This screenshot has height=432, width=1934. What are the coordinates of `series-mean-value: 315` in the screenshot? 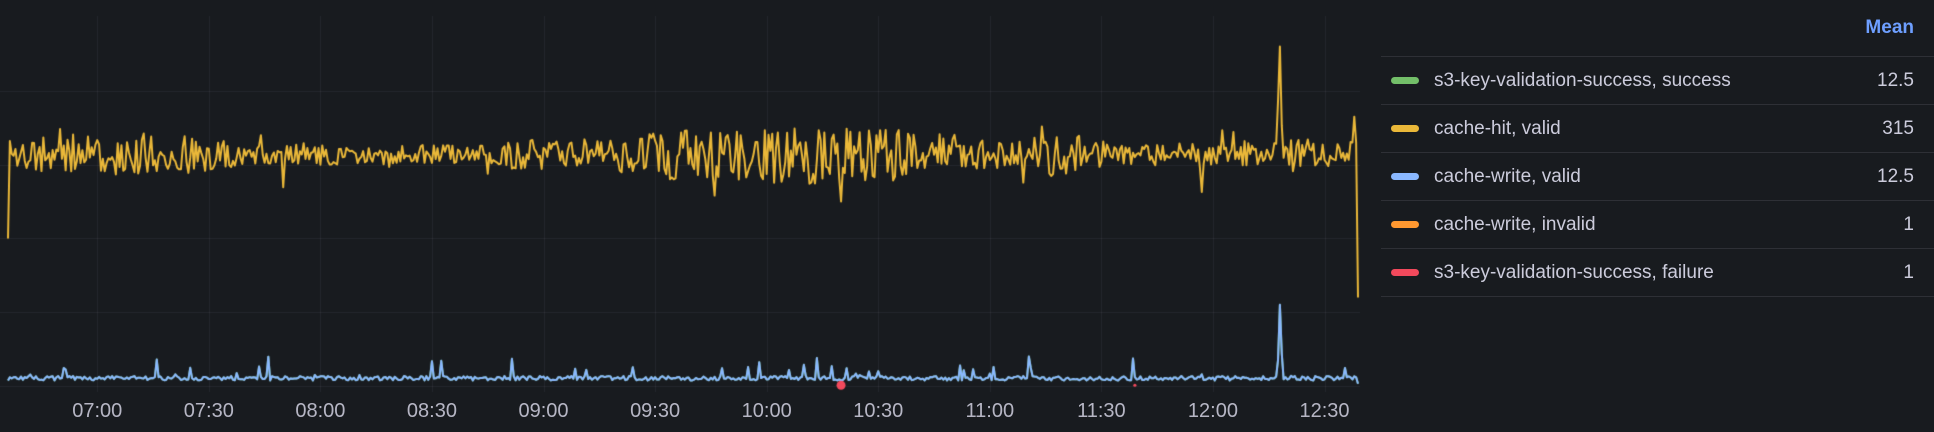 It's located at (1898, 128).